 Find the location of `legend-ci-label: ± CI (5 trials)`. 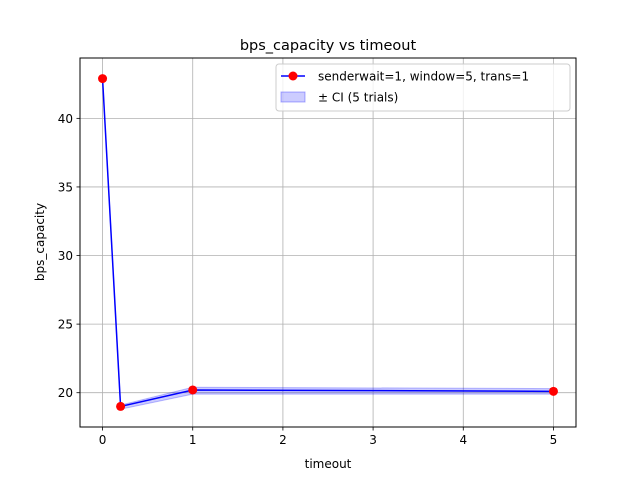

legend-ci-label: ± CI (5 trials) is located at coordinates (358, 98).